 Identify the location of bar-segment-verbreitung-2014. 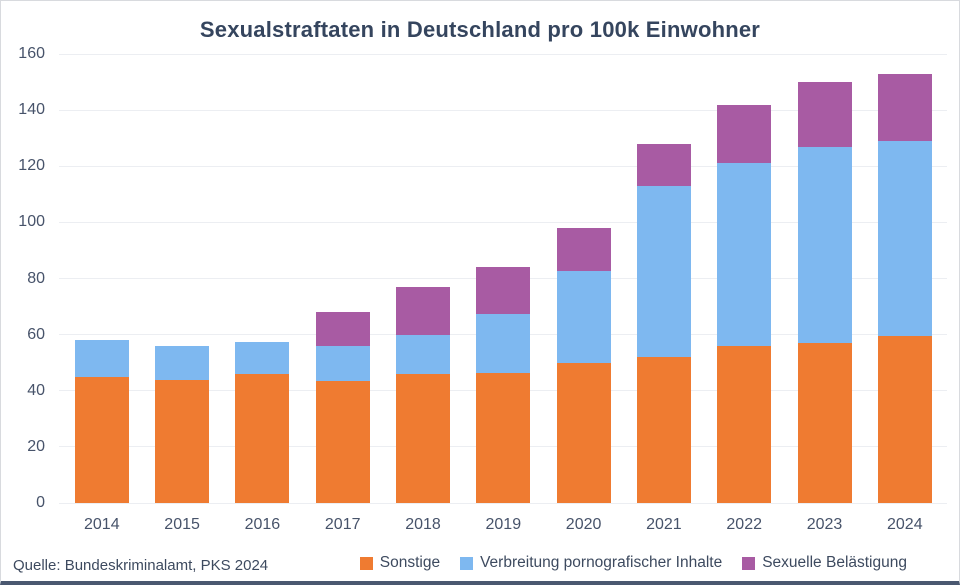
(101, 358).